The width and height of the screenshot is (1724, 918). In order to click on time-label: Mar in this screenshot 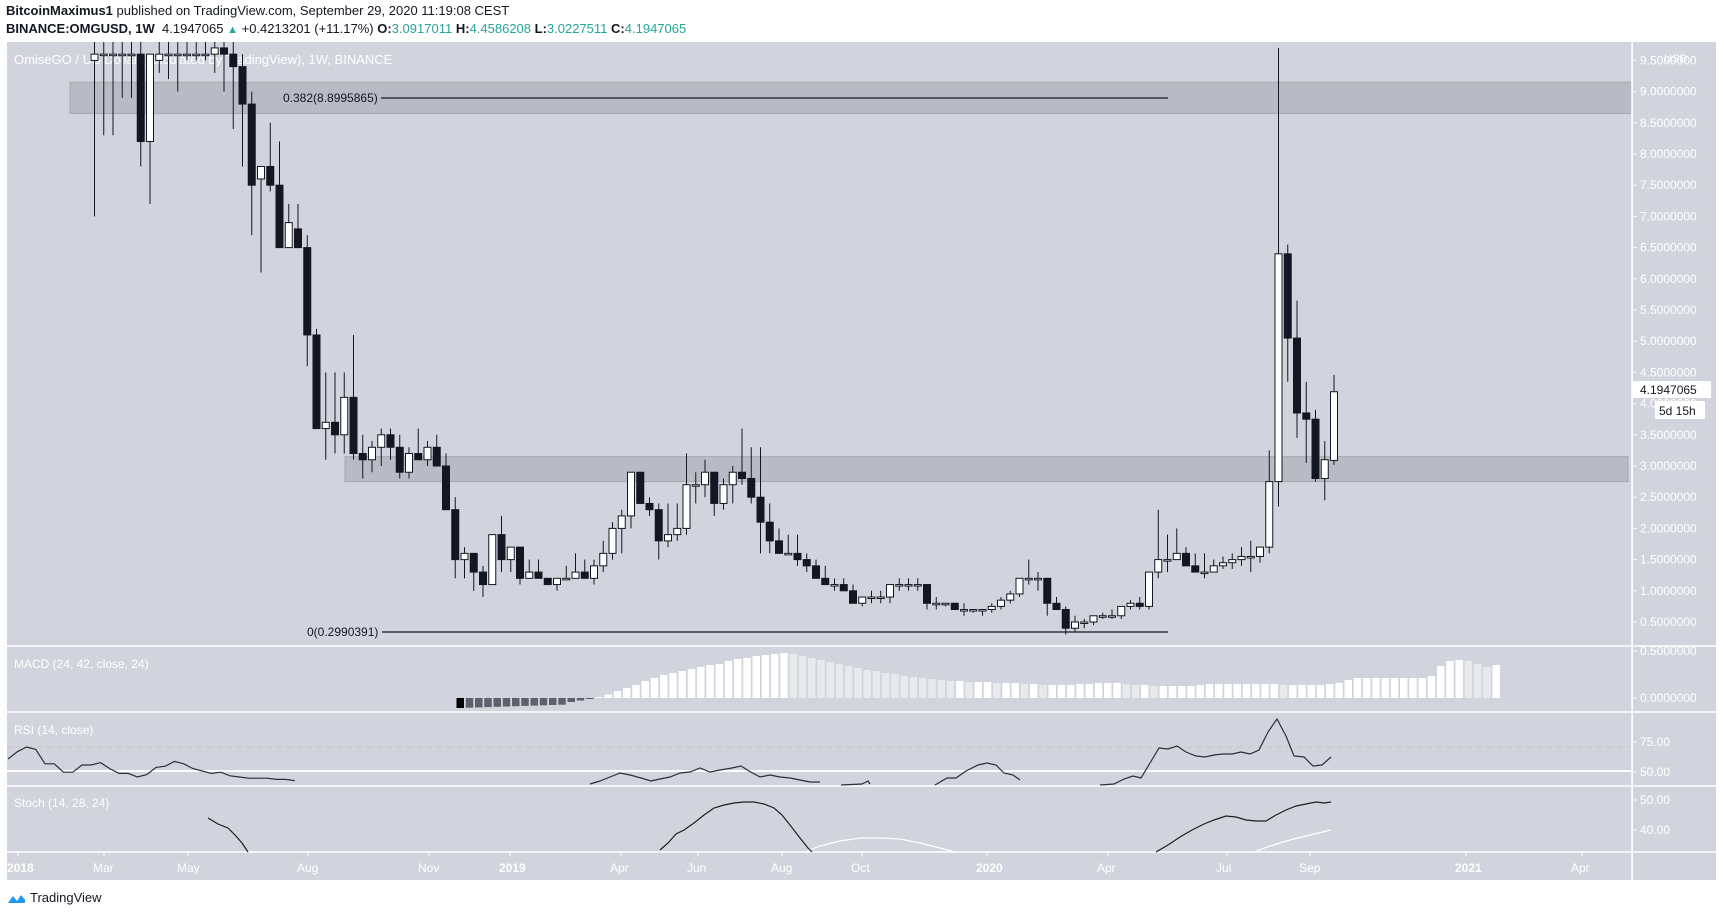, I will do `click(103, 868)`.